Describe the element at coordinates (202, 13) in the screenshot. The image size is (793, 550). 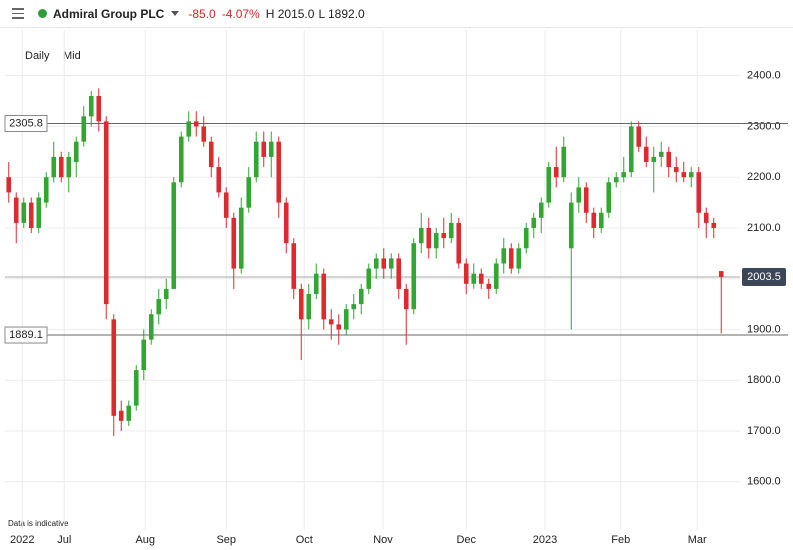
I see `change: -85.0` at that location.